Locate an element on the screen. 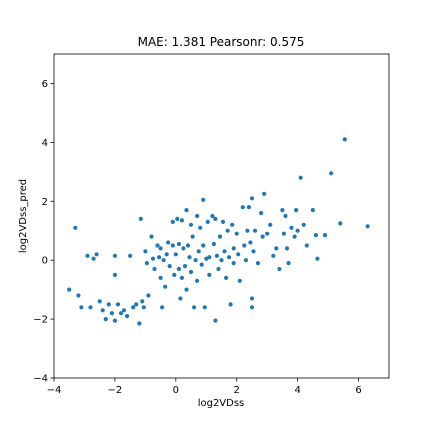 The width and height of the screenshot is (432, 432). y-tick-label: −2 is located at coordinates (40, 320).